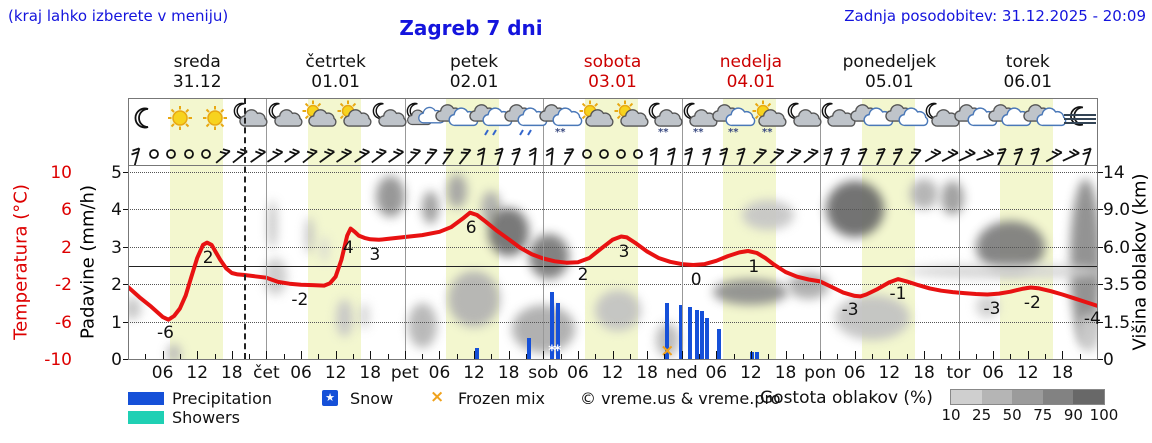 The image size is (1152, 443). I want to click on showers-swatch, so click(146, 417).